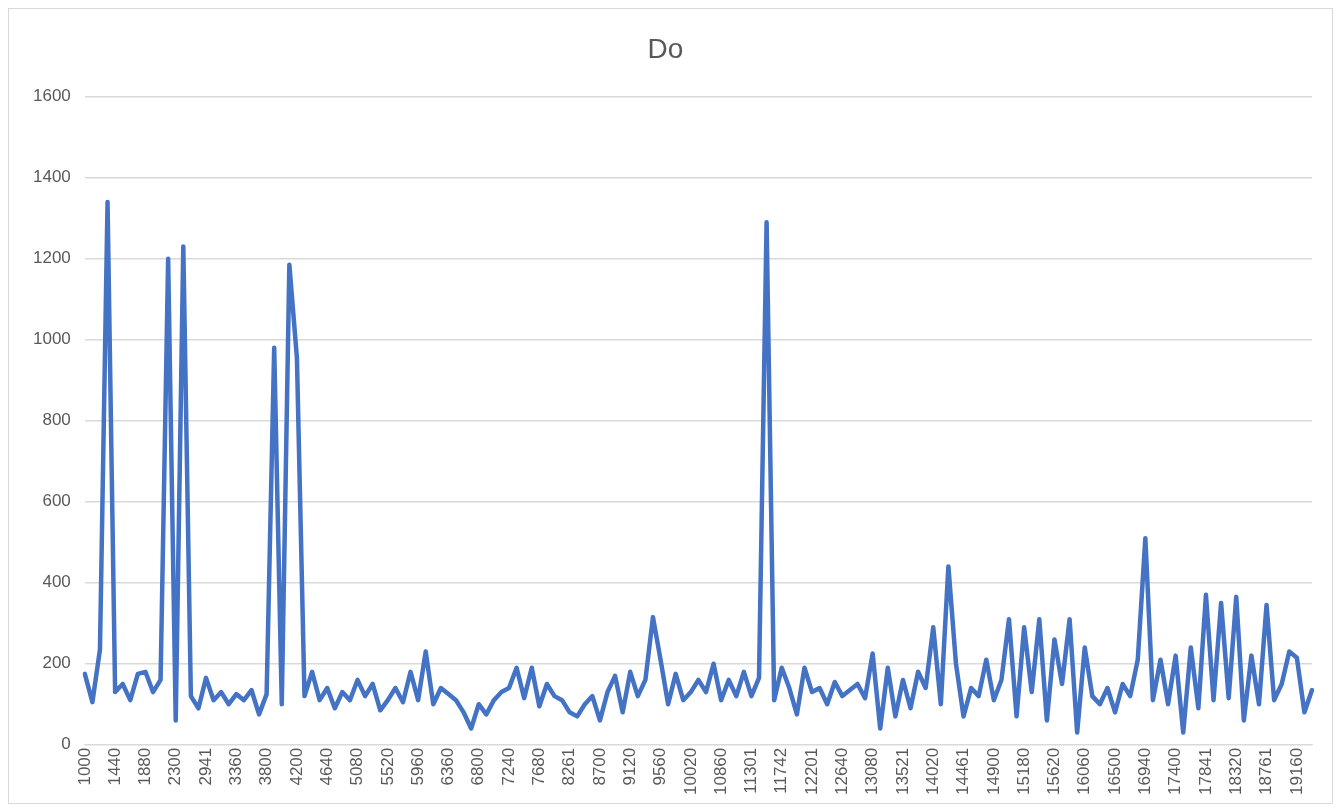 This screenshot has width=1341, height=812. Describe the element at coordinates (387, 766) in the screenshot. I see `x-tick-label: 5520` at that location.